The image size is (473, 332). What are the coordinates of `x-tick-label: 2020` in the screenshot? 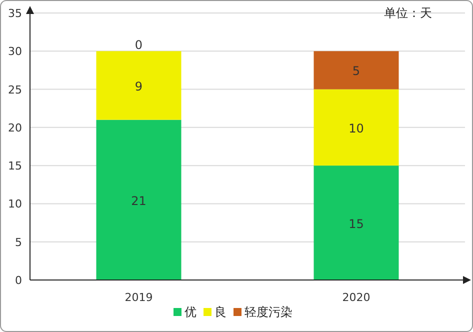 It's located at (356, 297).